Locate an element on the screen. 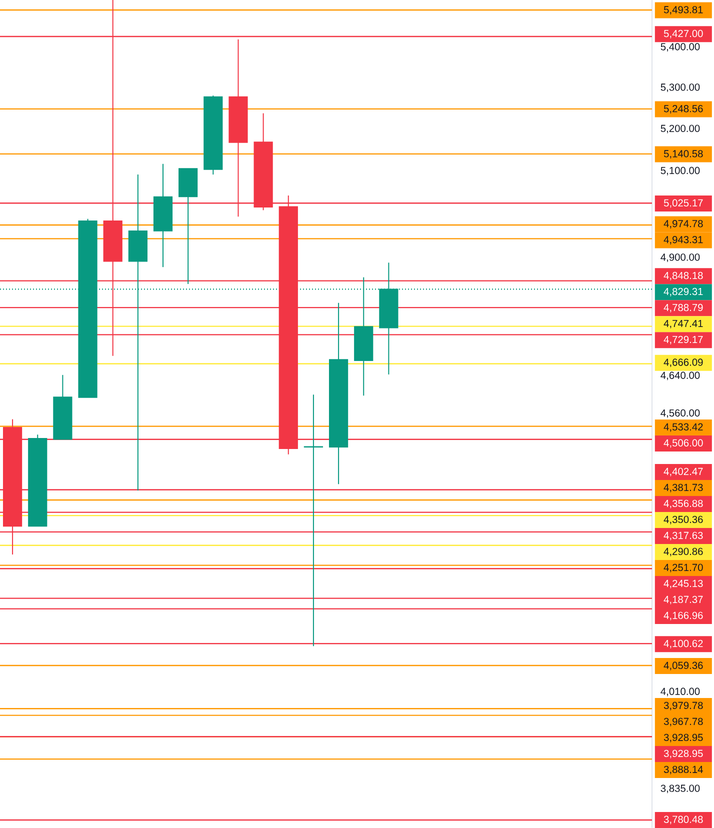 Image resolution: width=714 pixels, height=828 pixels. y-tick-label: 4,900.00 is located at coordinates (680, 258).